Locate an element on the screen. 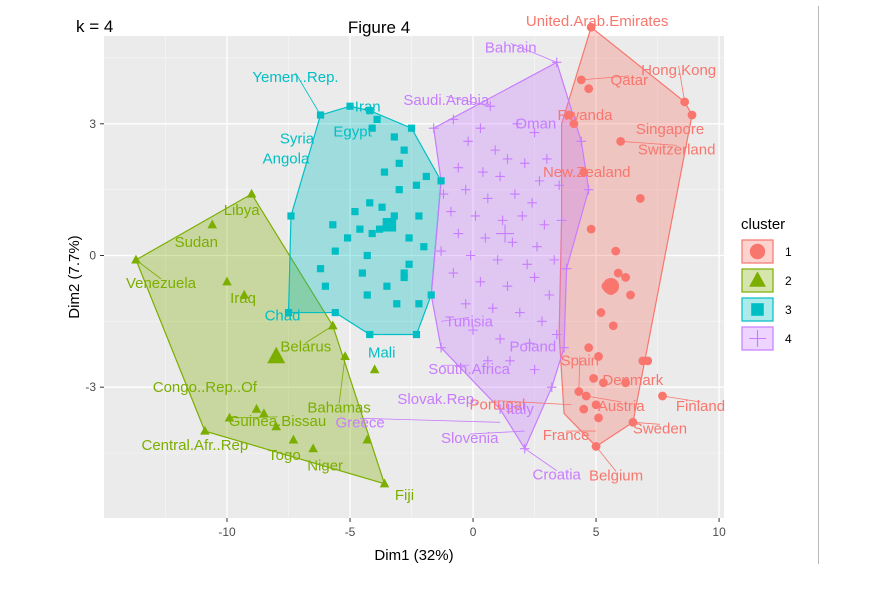 This screenshot has height=609, width=869. point-label: Bahrain is located at coordinates (511, 47).